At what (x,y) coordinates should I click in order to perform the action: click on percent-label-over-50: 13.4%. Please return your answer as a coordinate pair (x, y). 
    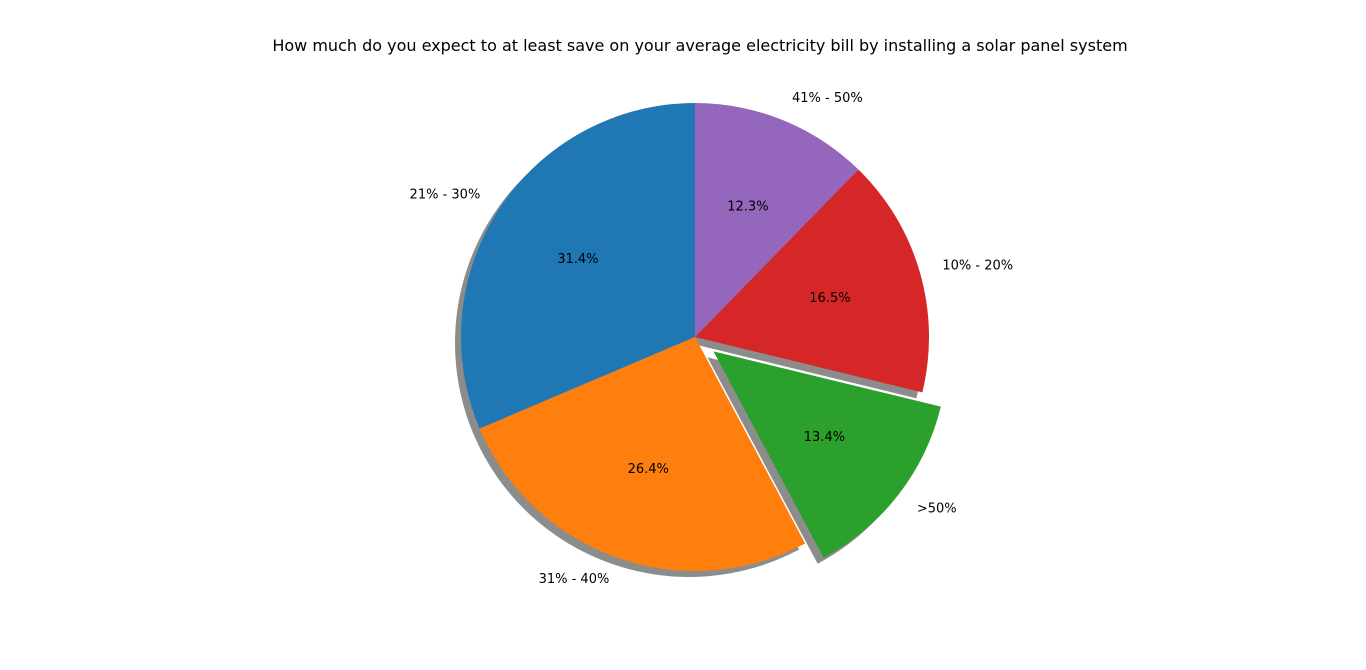
    Looking at the image, I should click on (824, 437).